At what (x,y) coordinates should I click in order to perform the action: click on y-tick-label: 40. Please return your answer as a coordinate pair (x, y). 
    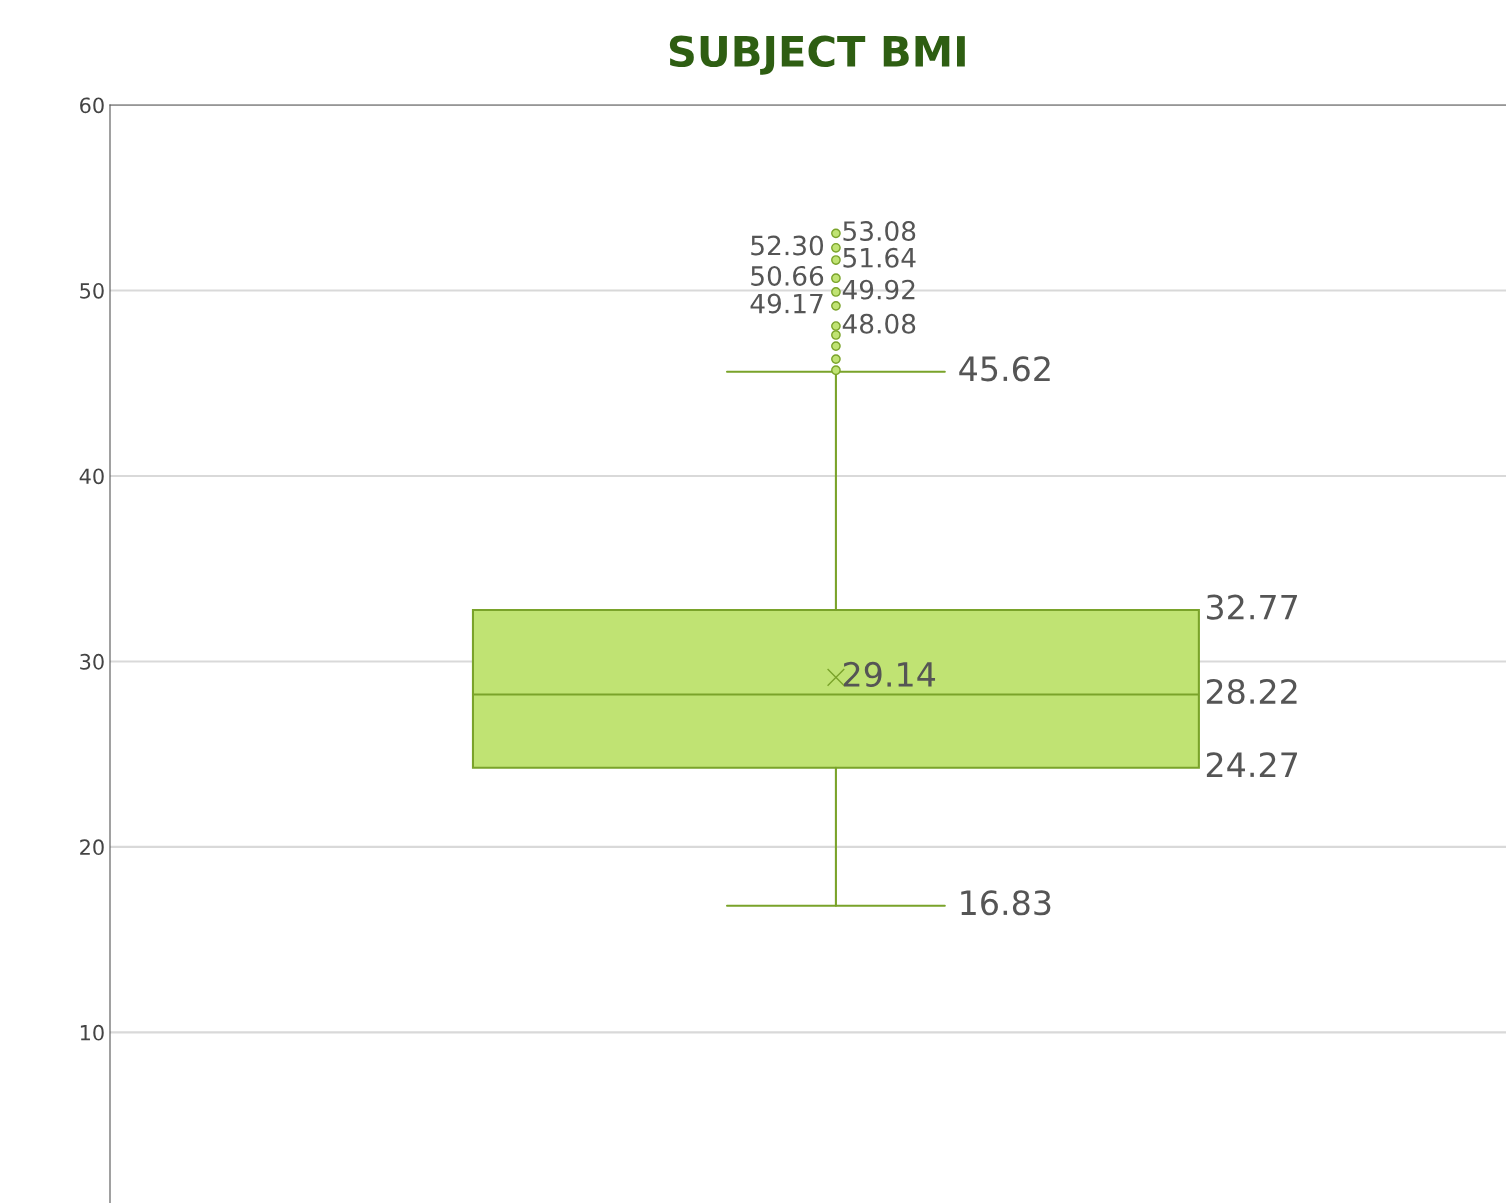
    Looking at the image, I should click on (91, 476).